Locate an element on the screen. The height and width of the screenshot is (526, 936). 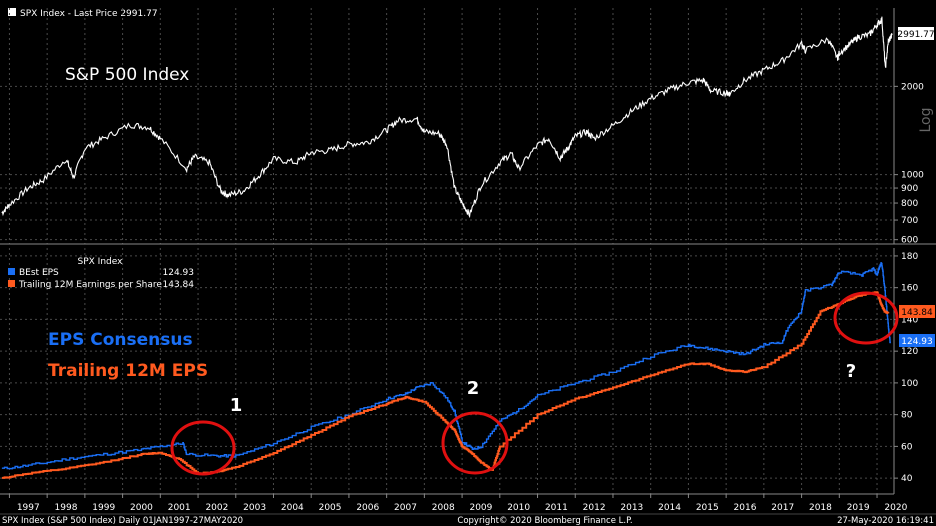
x-tick-label: 2001 is located at coordinates (179, 508).